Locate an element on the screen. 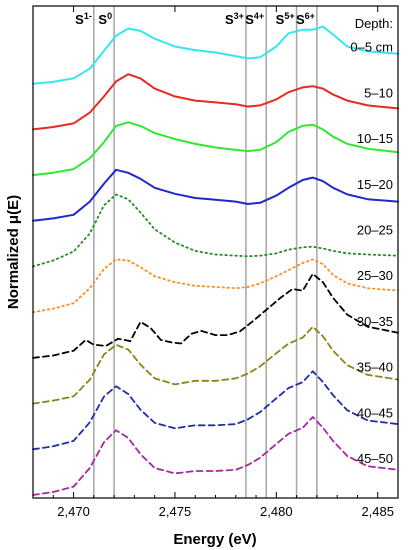  x-tick-label-0: 2,470 is located at coordinates (73, 511).